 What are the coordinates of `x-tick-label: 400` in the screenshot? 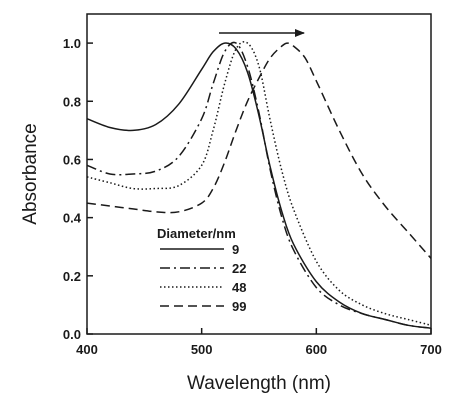 It's located at (87, 349).